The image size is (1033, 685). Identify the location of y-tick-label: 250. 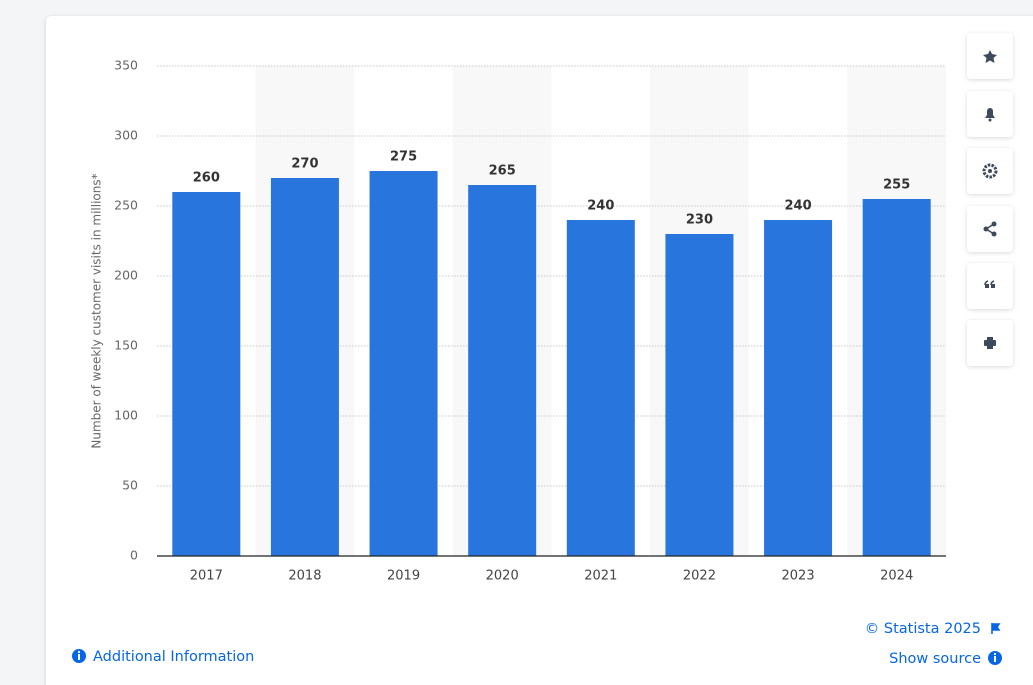
(126, 205).